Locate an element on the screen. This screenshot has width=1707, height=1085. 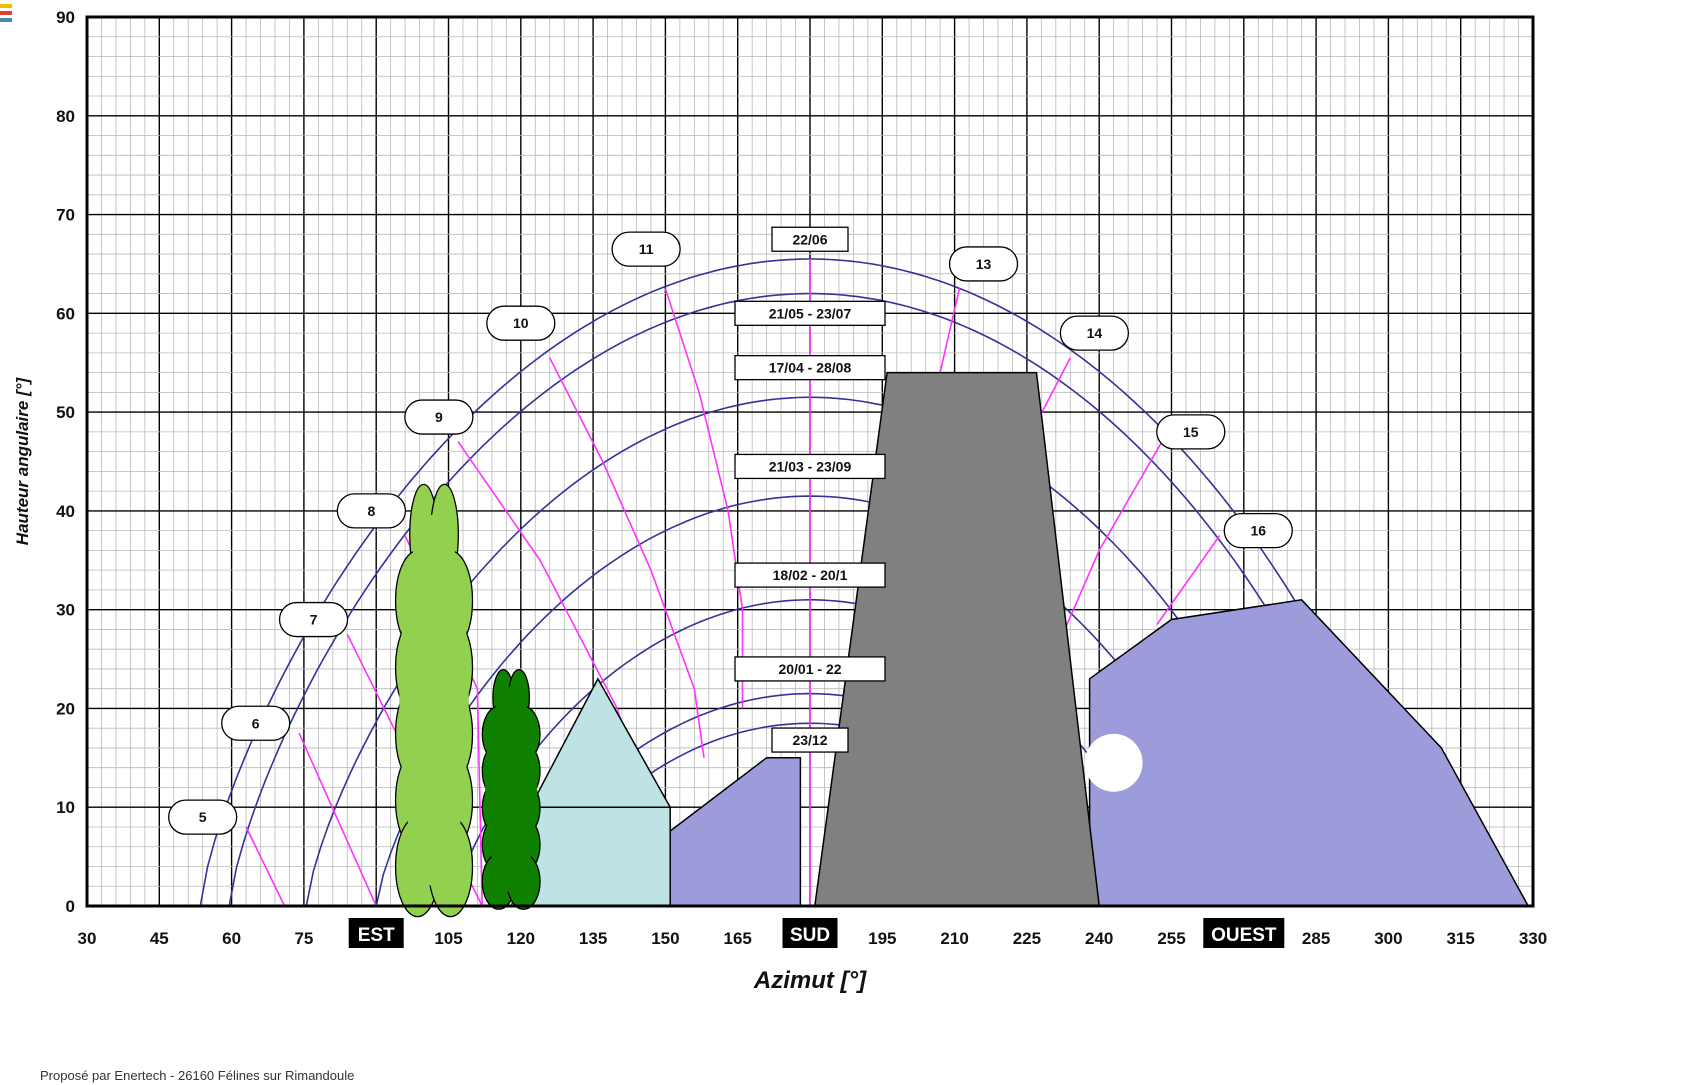
hour-bubble-label: 15 is located at coordinates (1191, 432).